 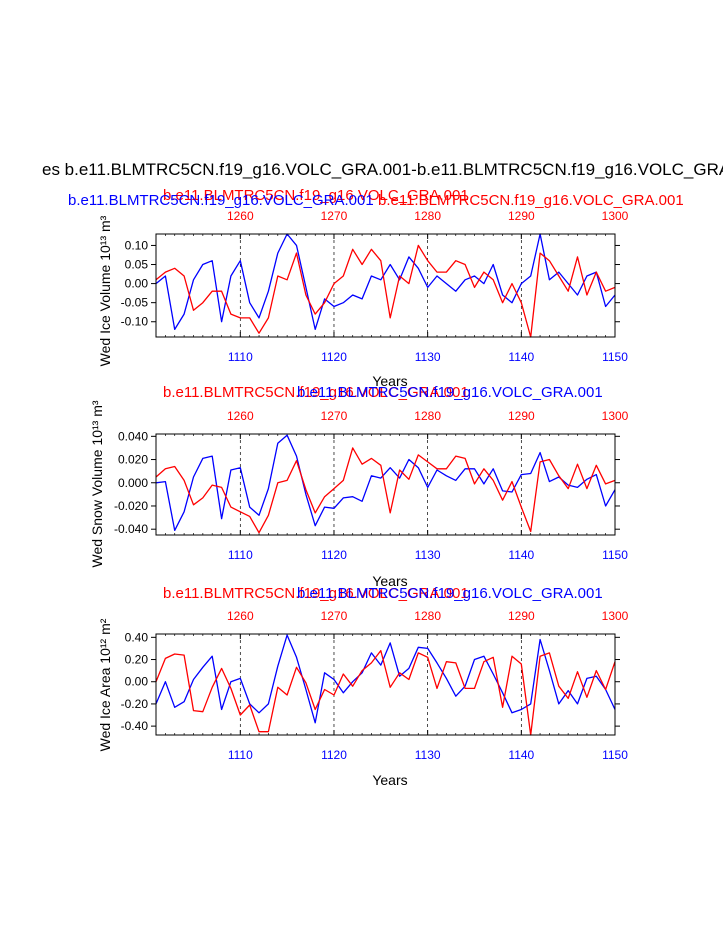 I want to click on ytick-label: 0.000, so click(x=133, y=483).